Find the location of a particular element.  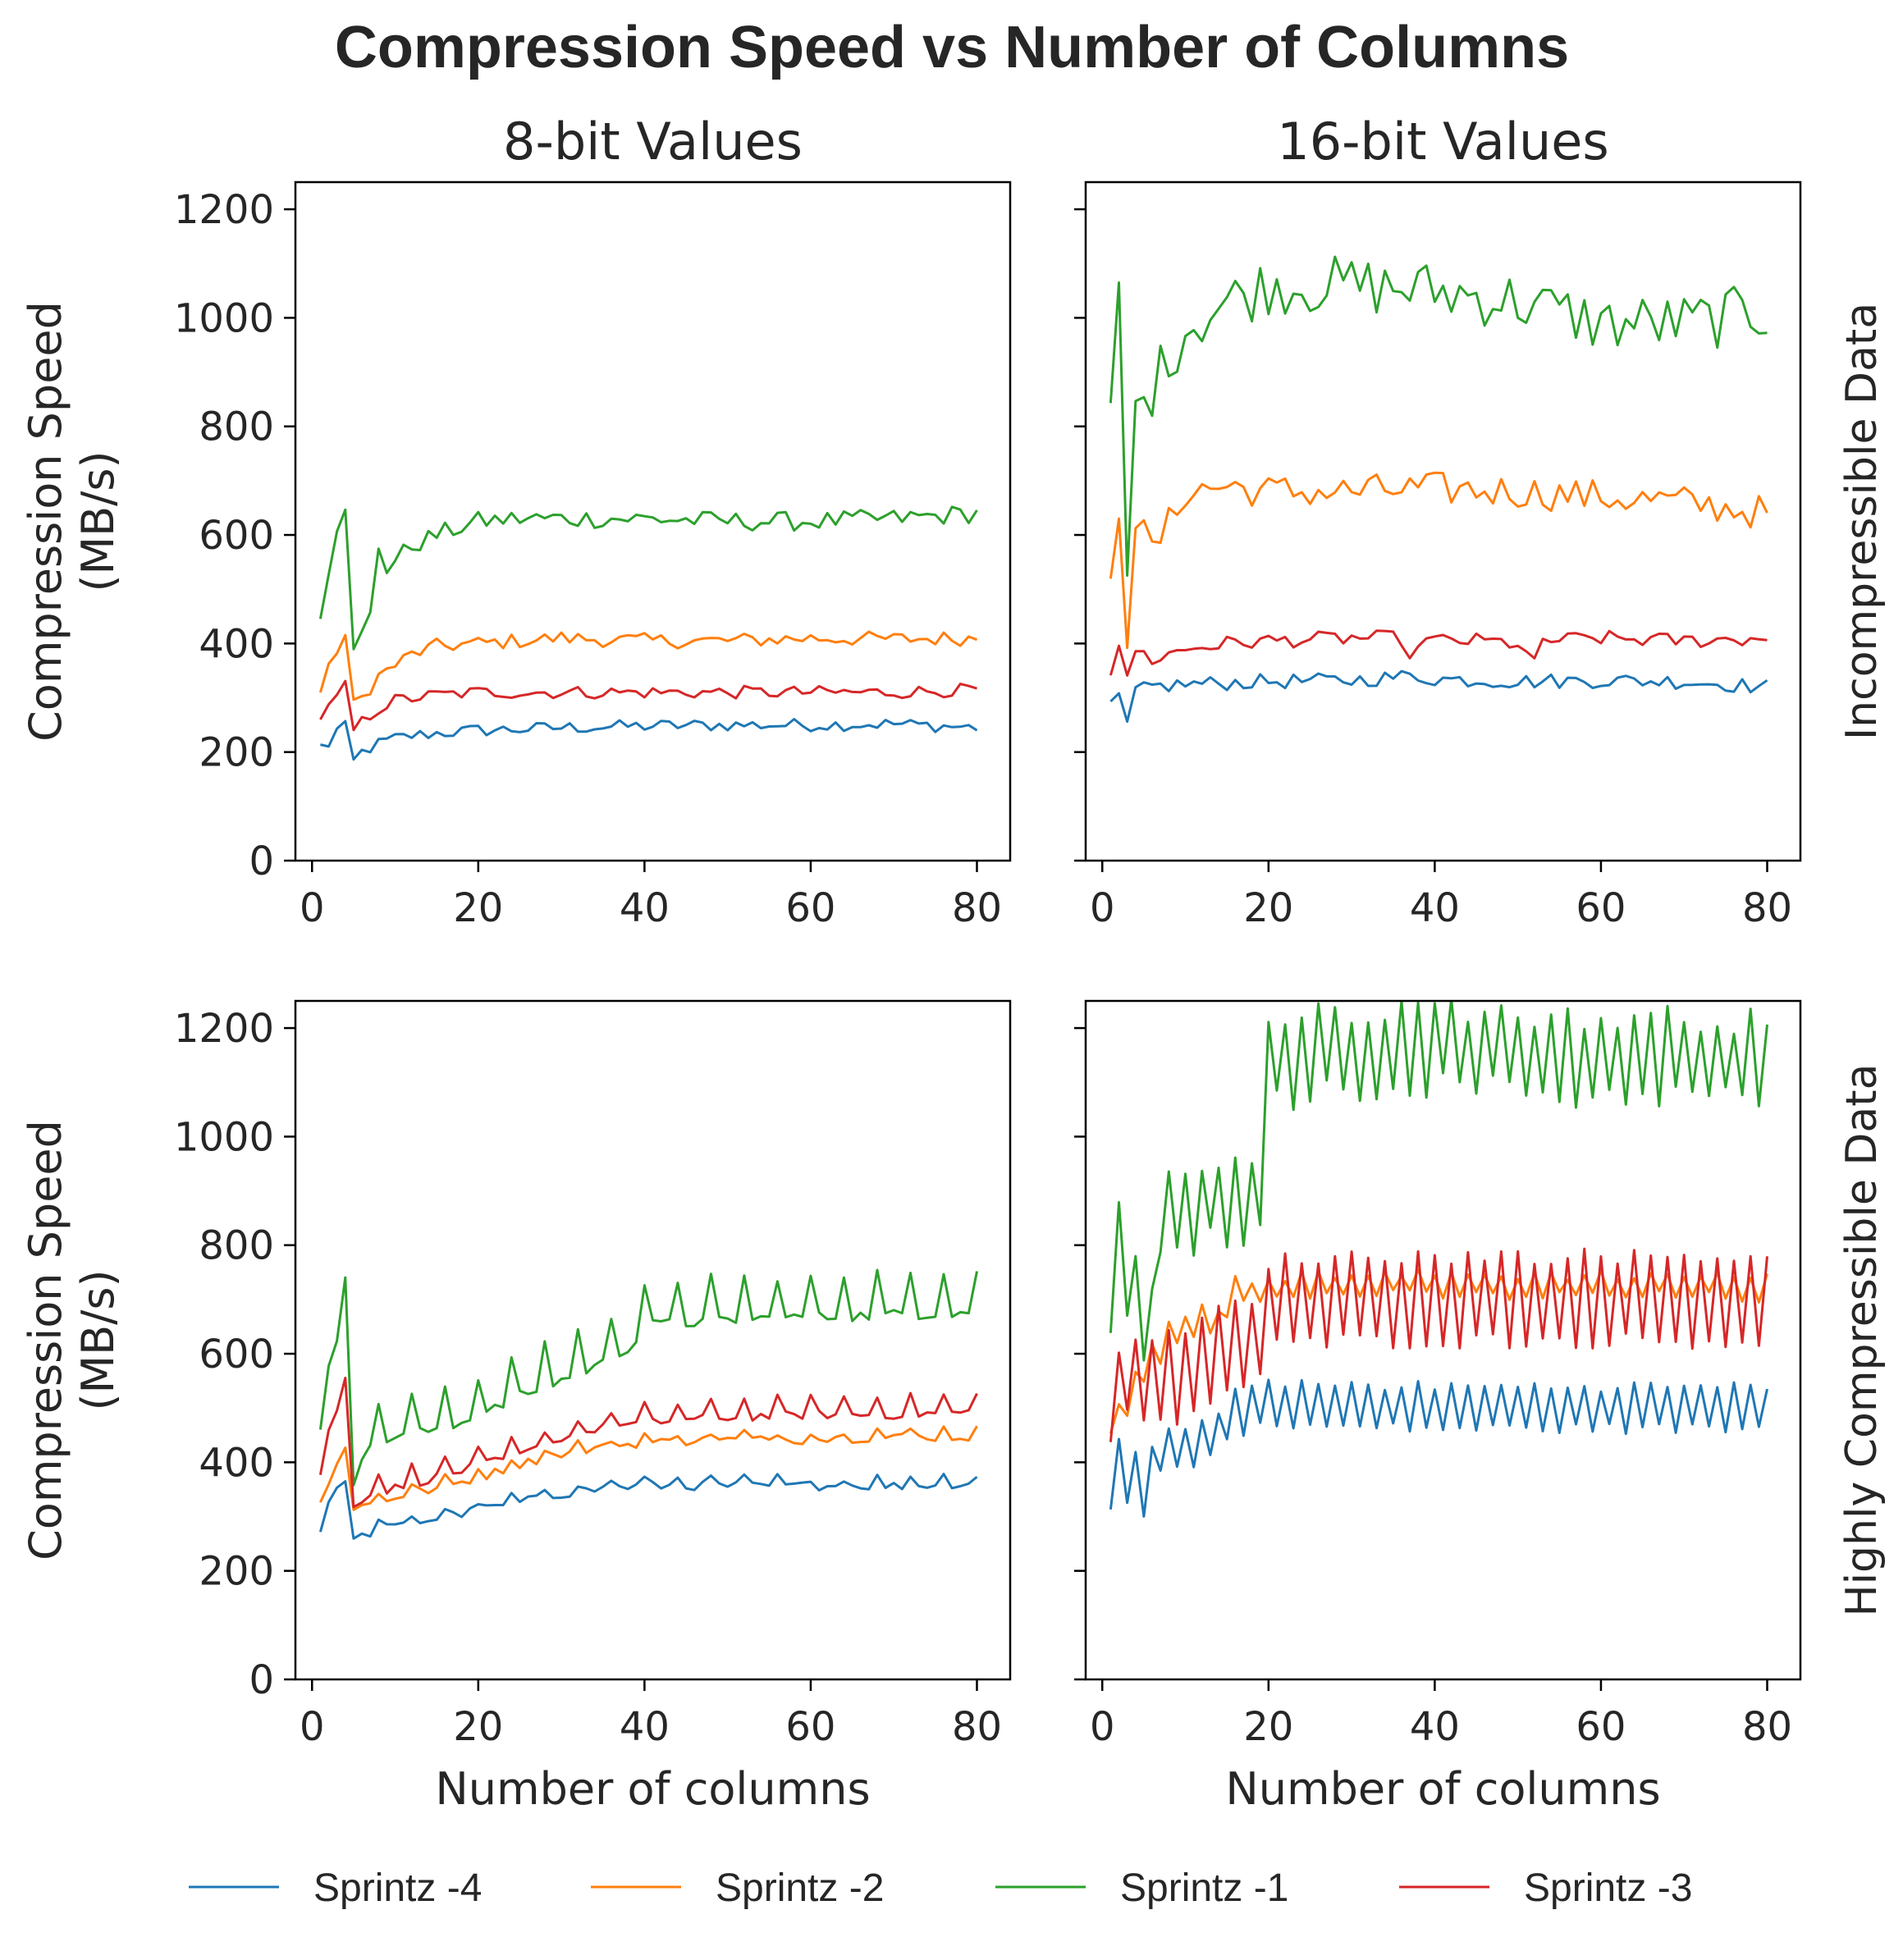

column-title: 16-bit Values is located at coordinates (1442, 141).